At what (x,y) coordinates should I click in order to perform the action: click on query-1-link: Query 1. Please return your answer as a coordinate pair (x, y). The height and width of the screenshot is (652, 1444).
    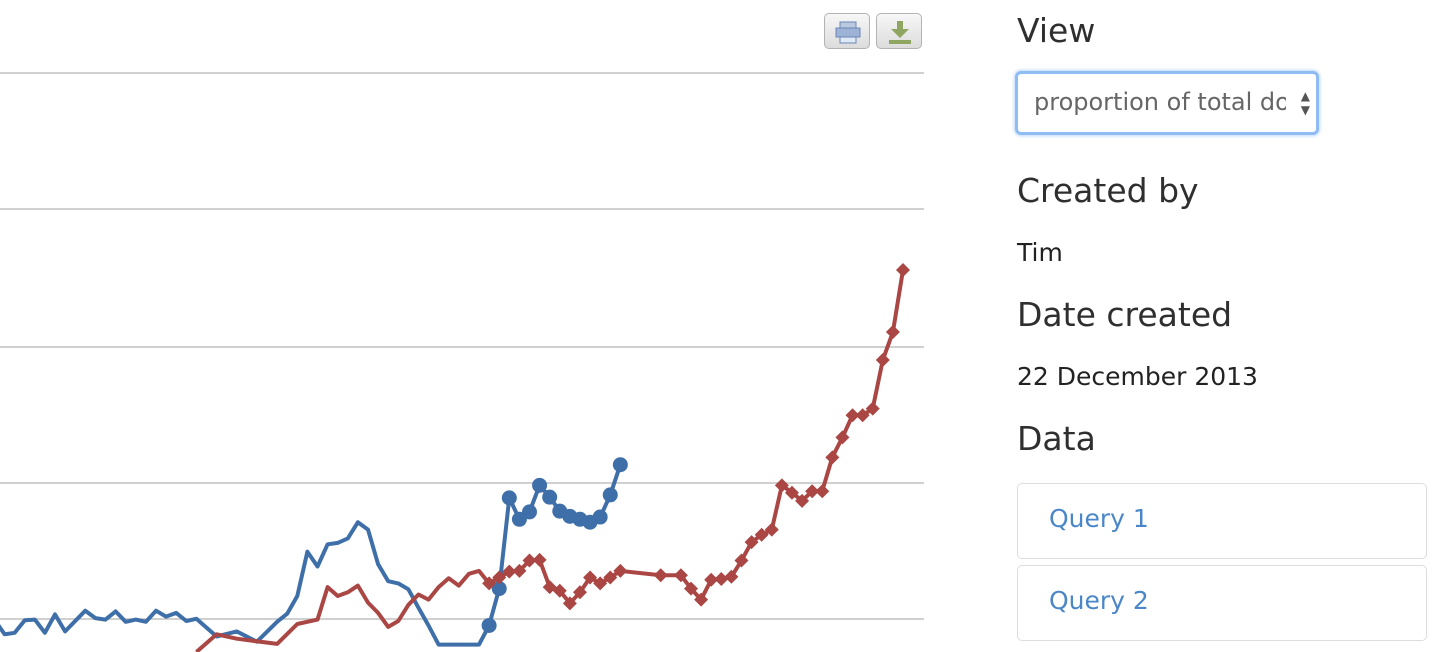
    Looking at the image, I should click on (1222, 521).